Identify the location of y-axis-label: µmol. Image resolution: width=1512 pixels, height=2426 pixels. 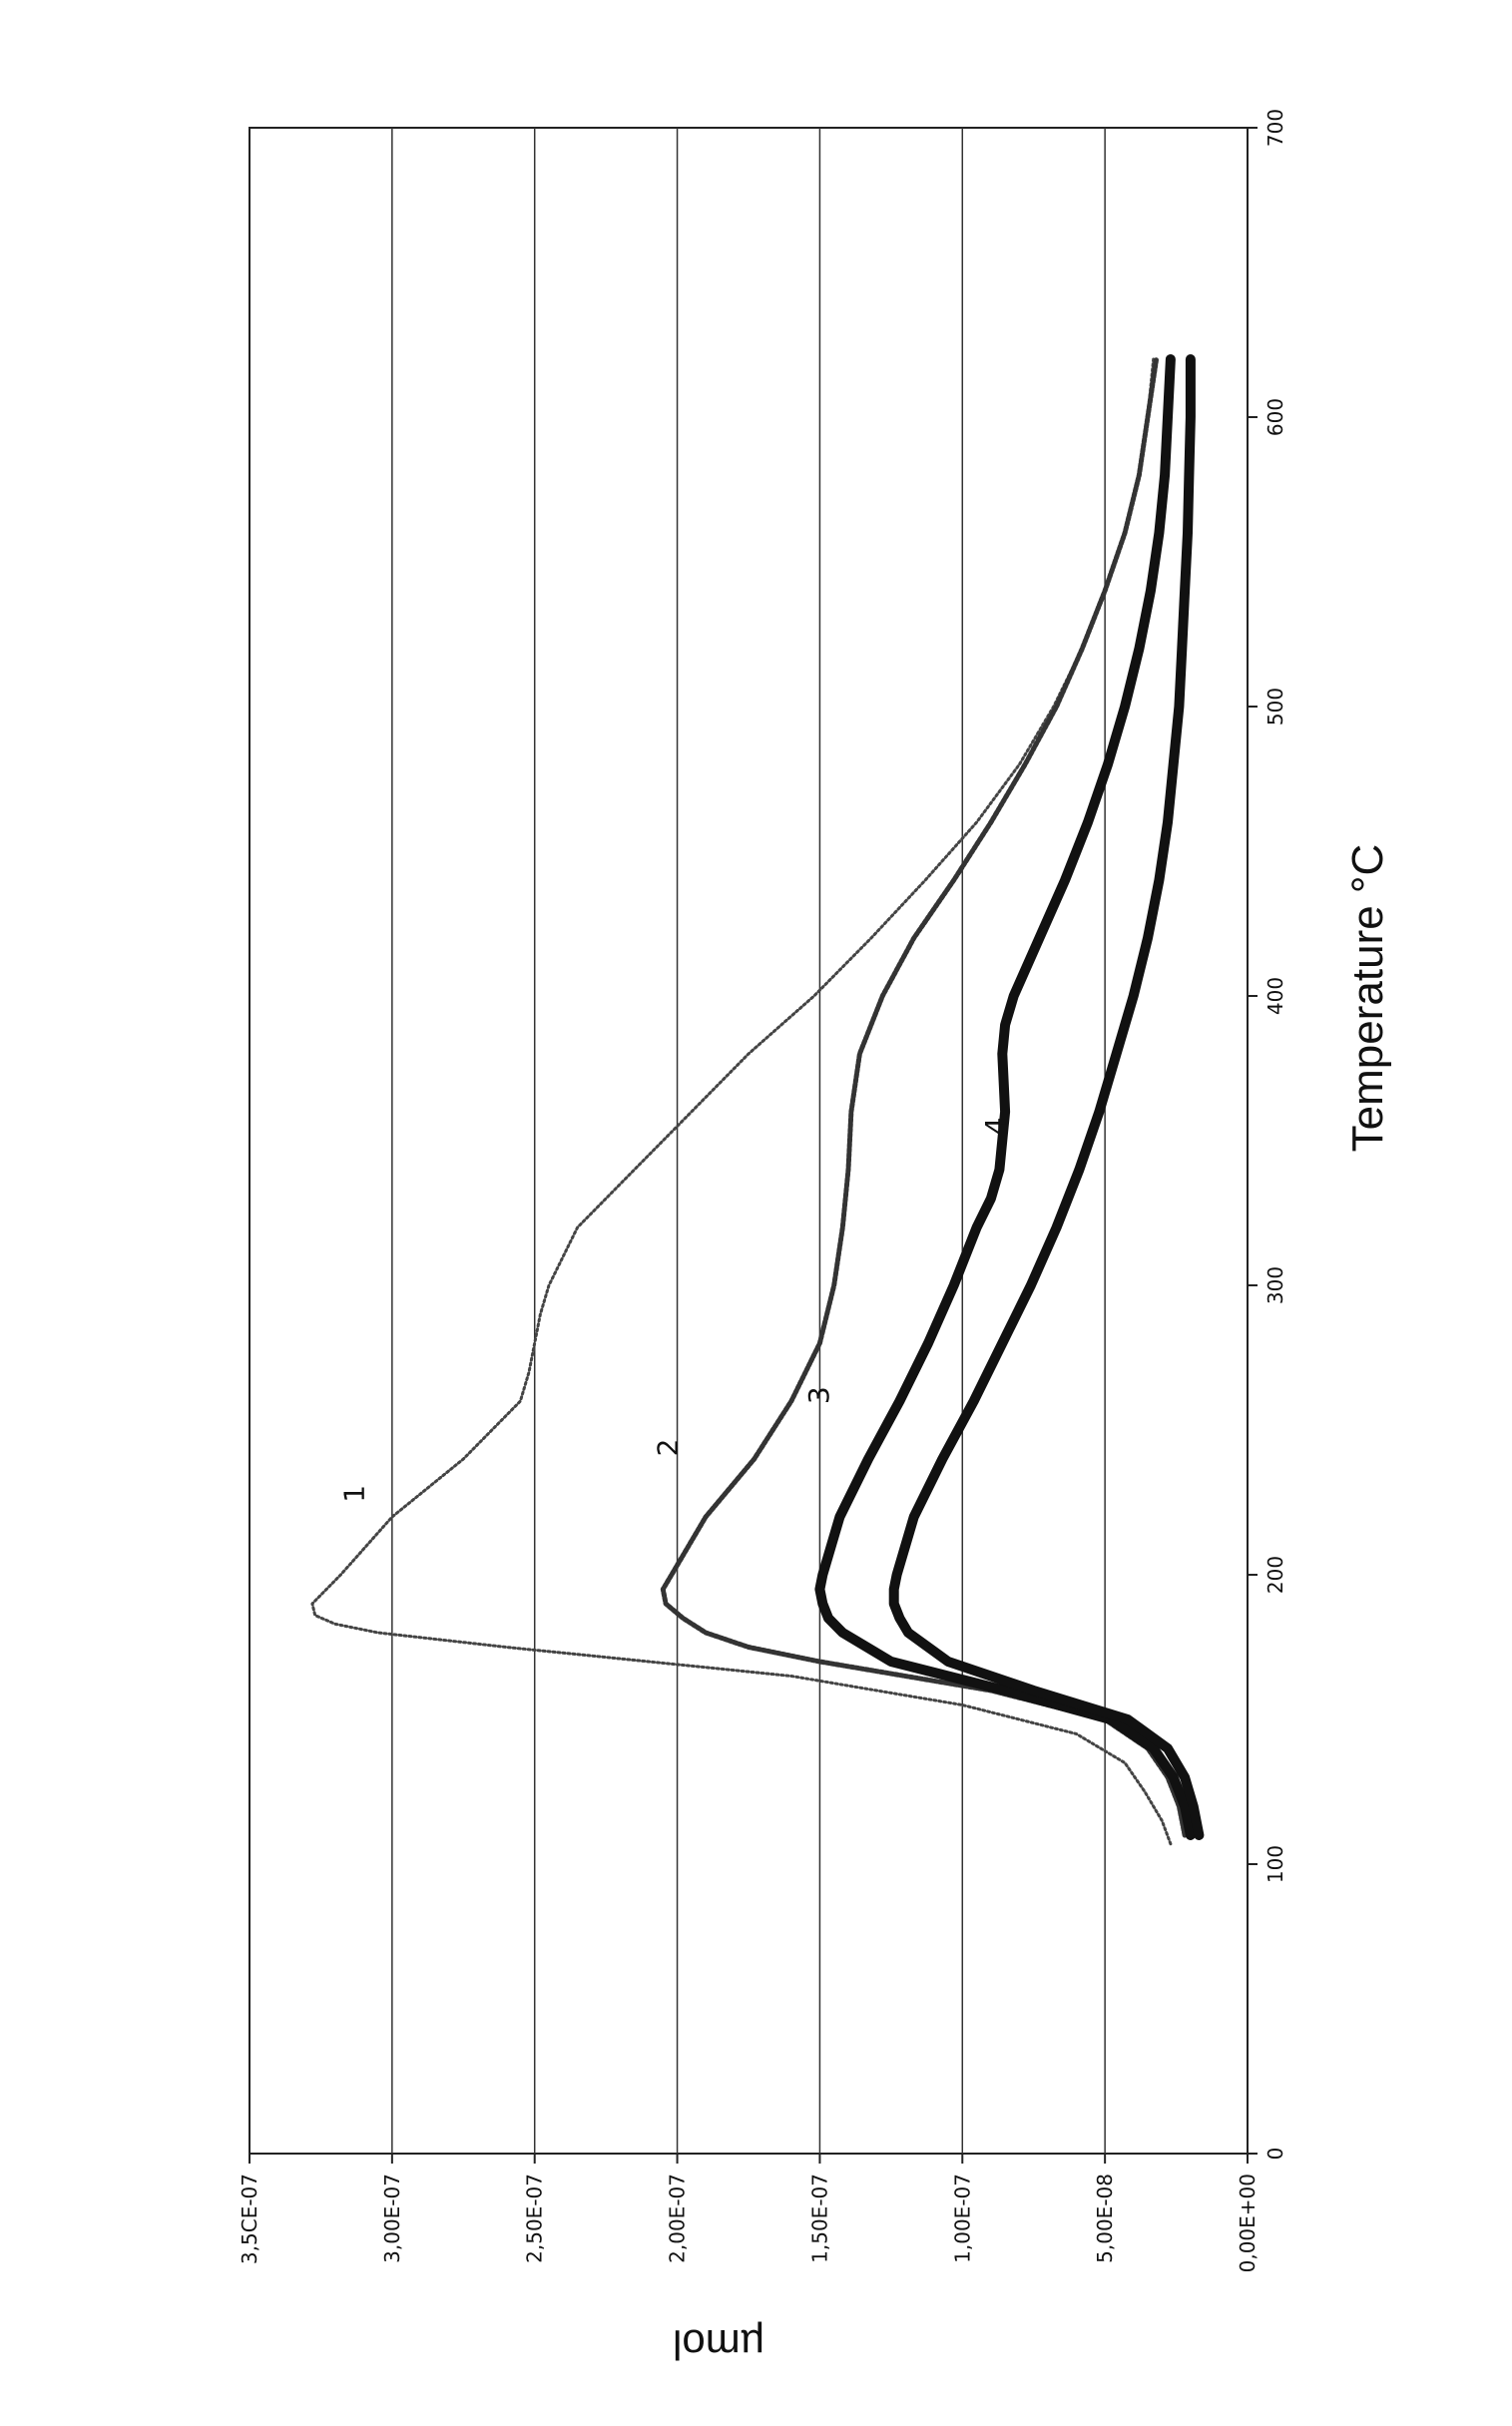
(718, 2344).